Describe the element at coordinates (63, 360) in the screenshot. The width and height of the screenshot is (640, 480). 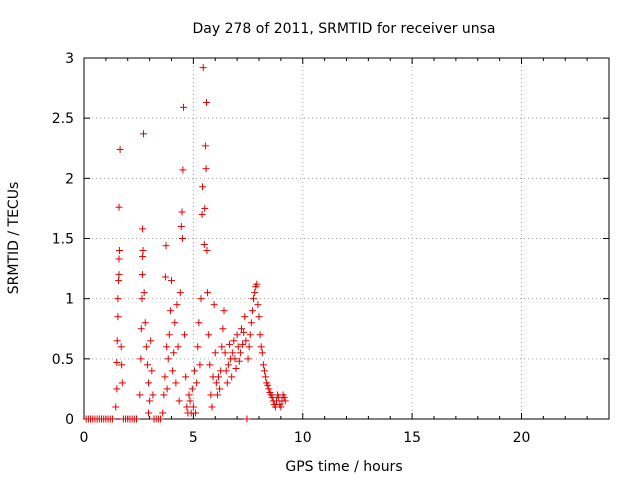
I see `y-tick-label: 0.5` at that location.